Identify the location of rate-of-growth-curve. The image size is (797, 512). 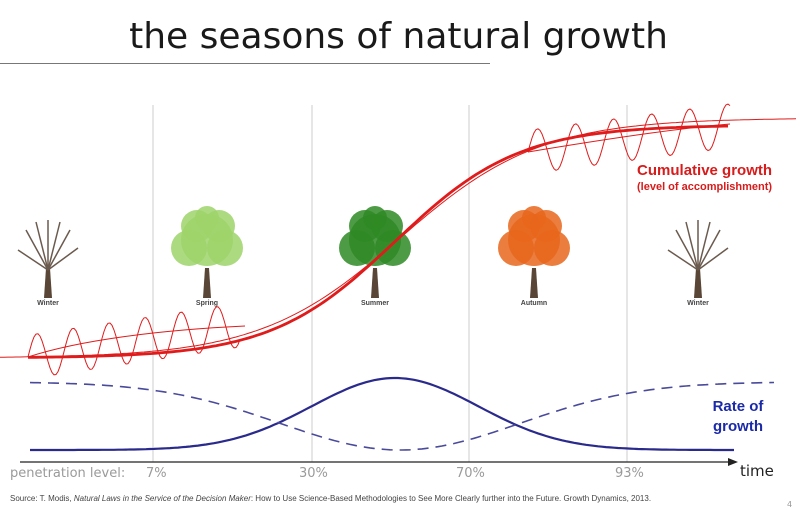
(382, 414).